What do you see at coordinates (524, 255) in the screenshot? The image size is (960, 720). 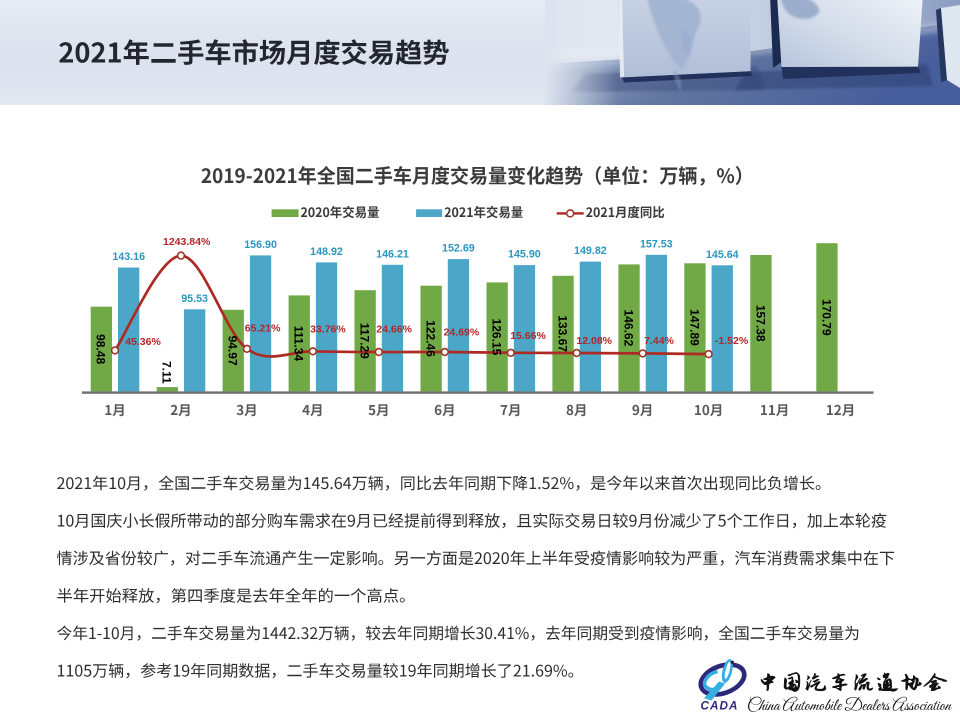 I see `svg-text: 145.90` at bounding box center [524, 255].